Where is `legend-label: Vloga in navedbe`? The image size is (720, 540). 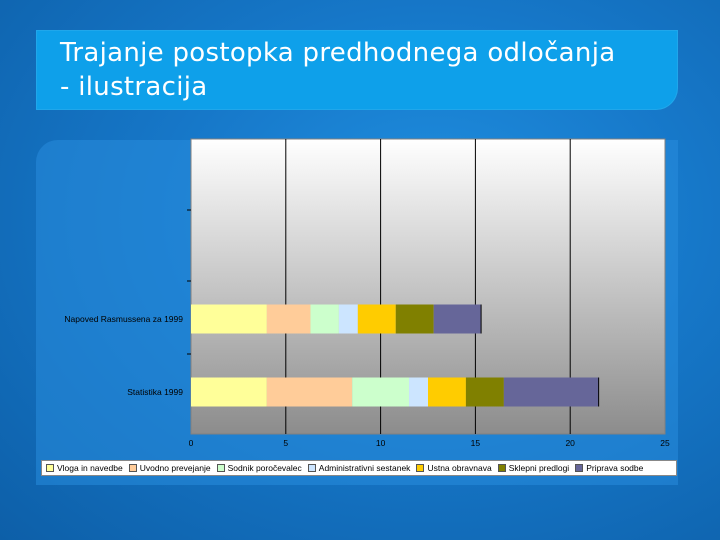 legend-label: Vloga in navedbe is located at coordinates (90, 468).